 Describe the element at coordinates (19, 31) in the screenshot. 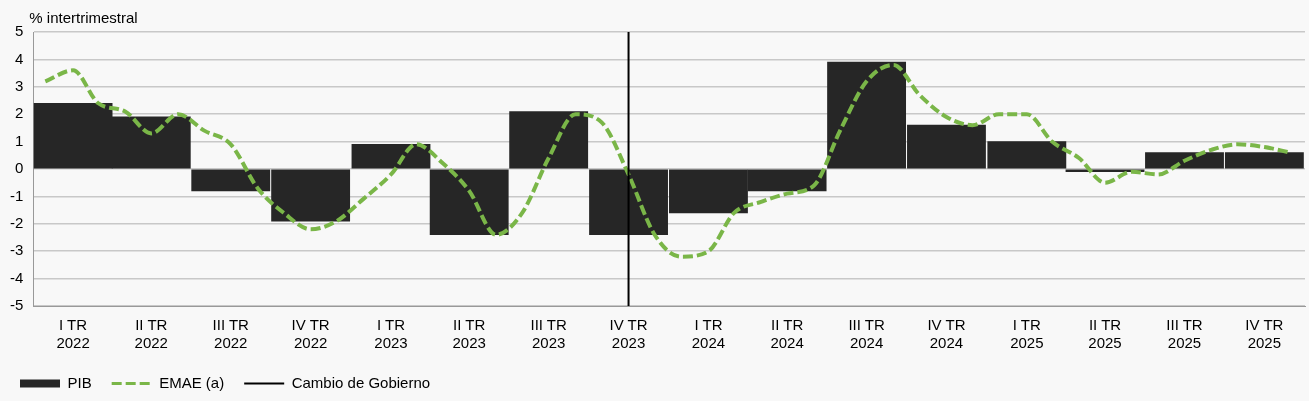

I see `y-tick-label: 5` at that location.